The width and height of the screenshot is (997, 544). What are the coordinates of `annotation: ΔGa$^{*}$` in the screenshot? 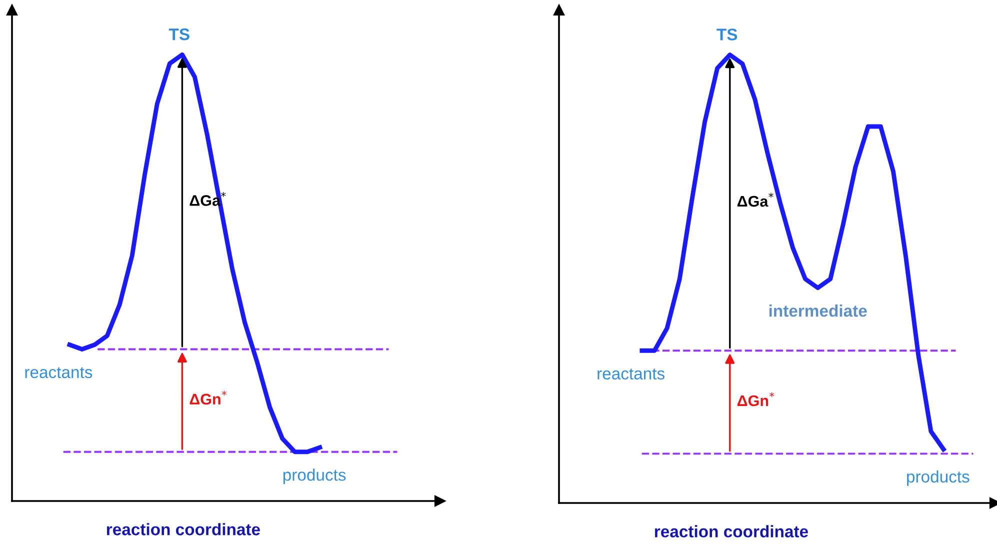 It's located at (755, 199).